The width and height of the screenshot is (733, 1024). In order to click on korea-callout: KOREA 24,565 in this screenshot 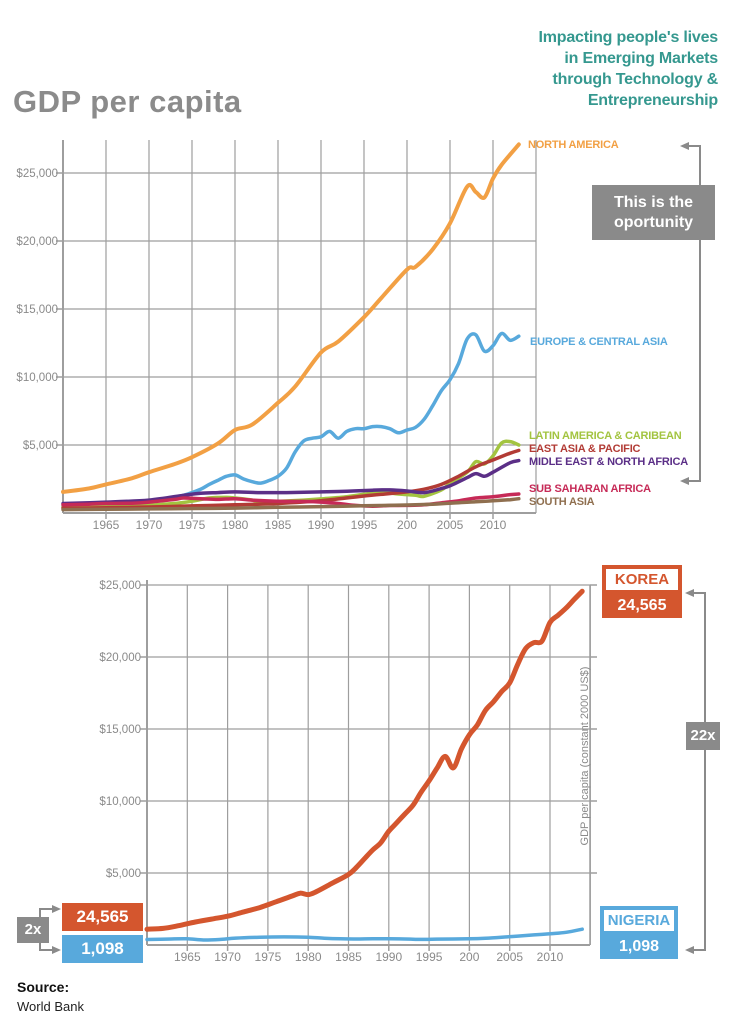, I will do `click(642, 591)`.